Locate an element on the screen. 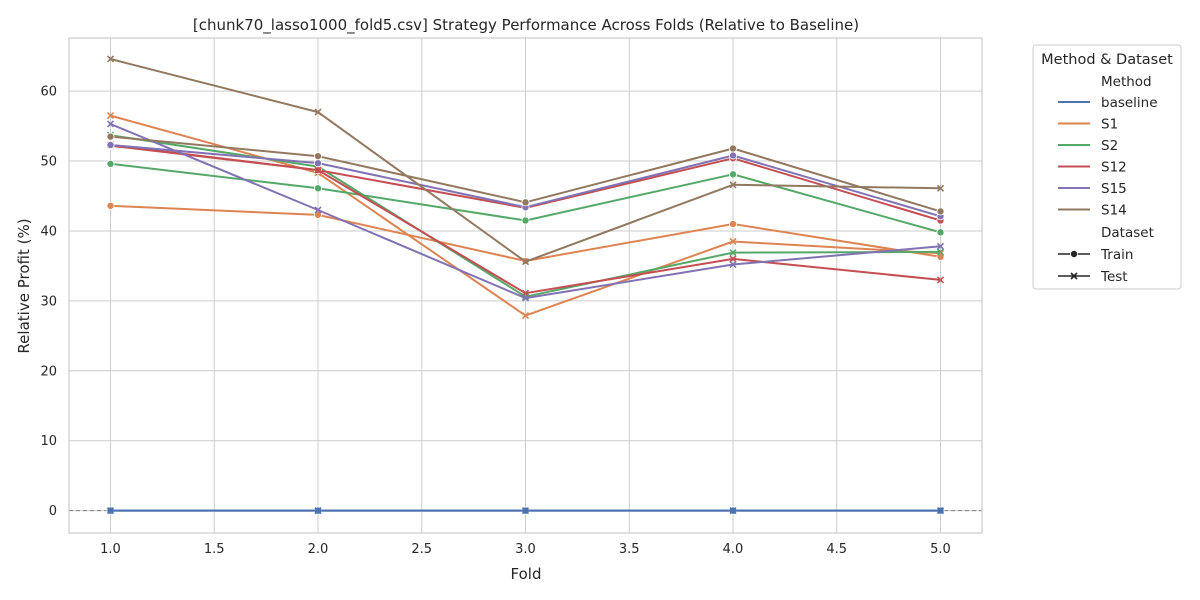  legend-item-s15: S15 is located at coordinates (1092, 189).